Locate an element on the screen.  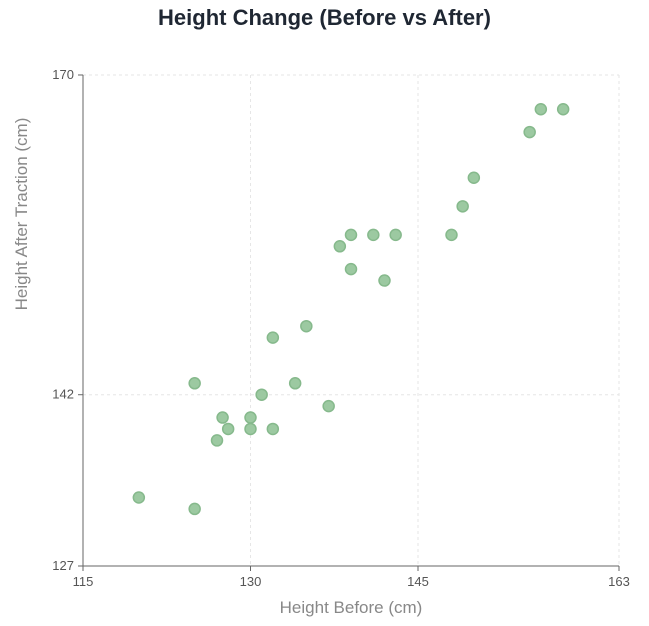
x-ticks: 115 130 145 163 is located at coordinates (351, 577).